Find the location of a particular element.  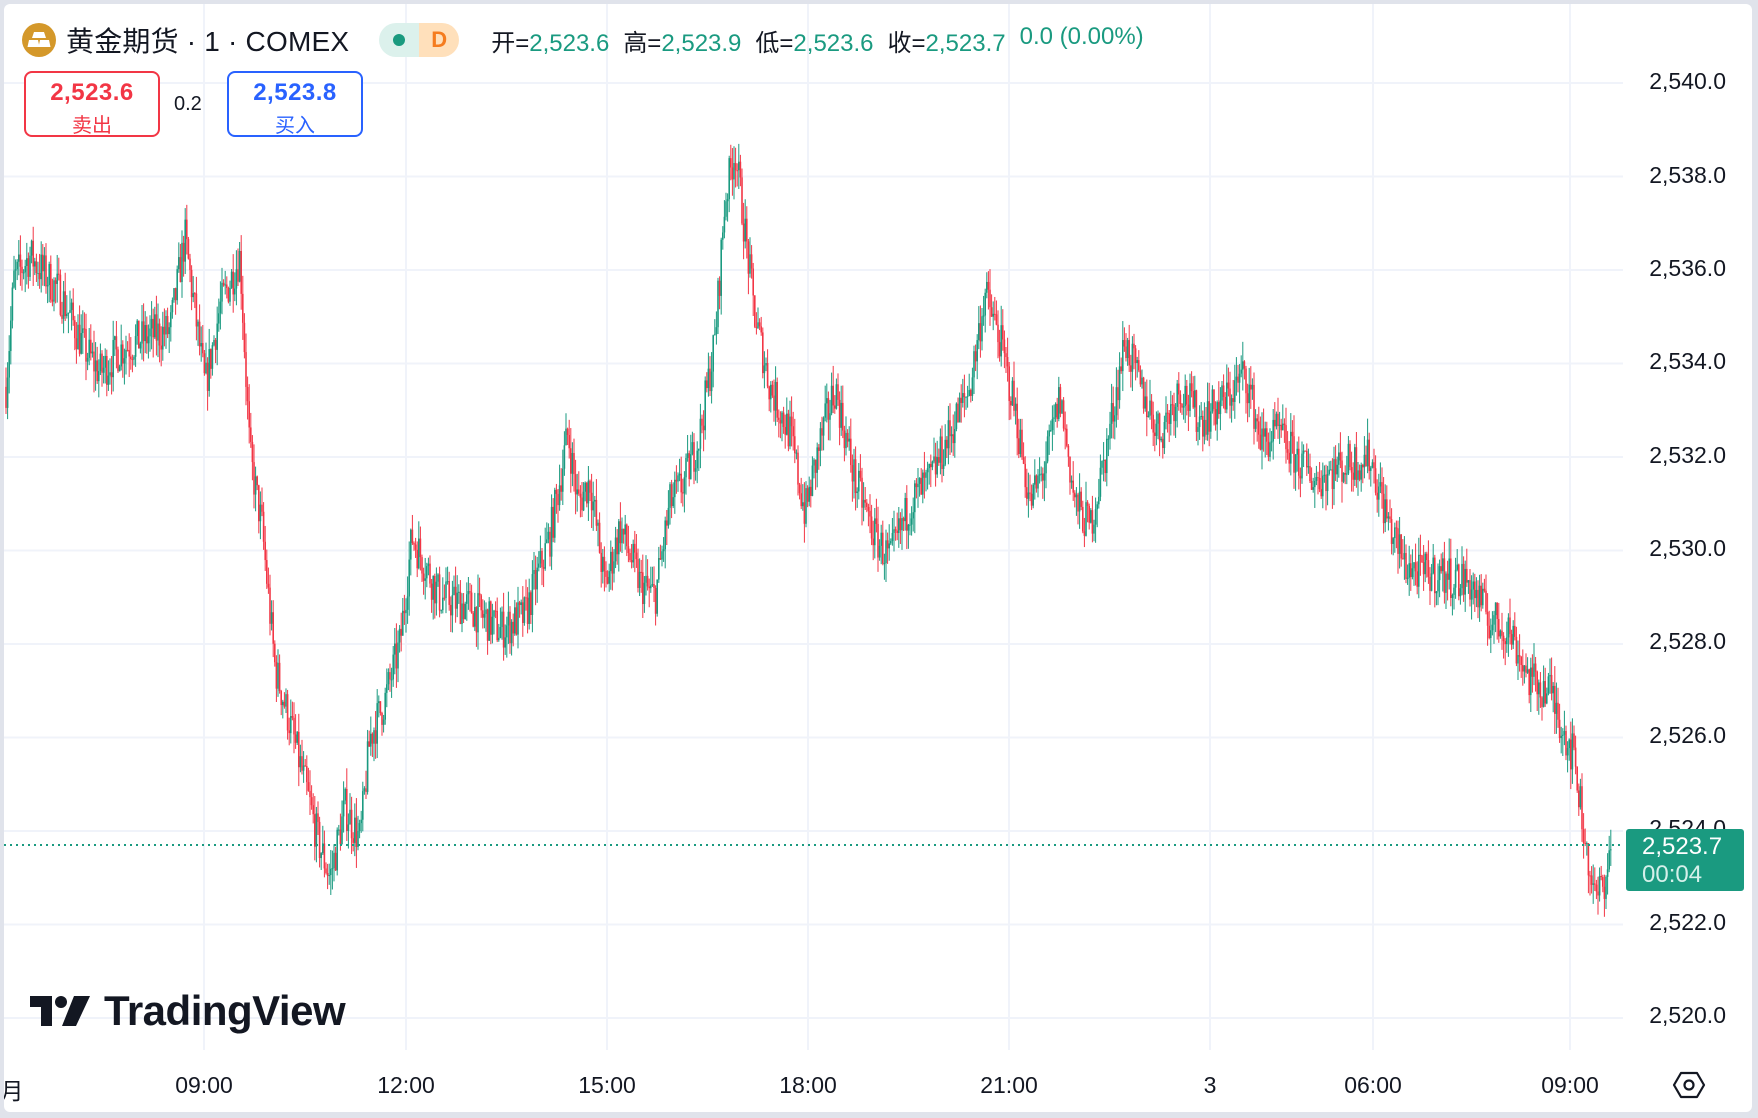

high-value: 2,523.9 is located at coordinates (701, 43).